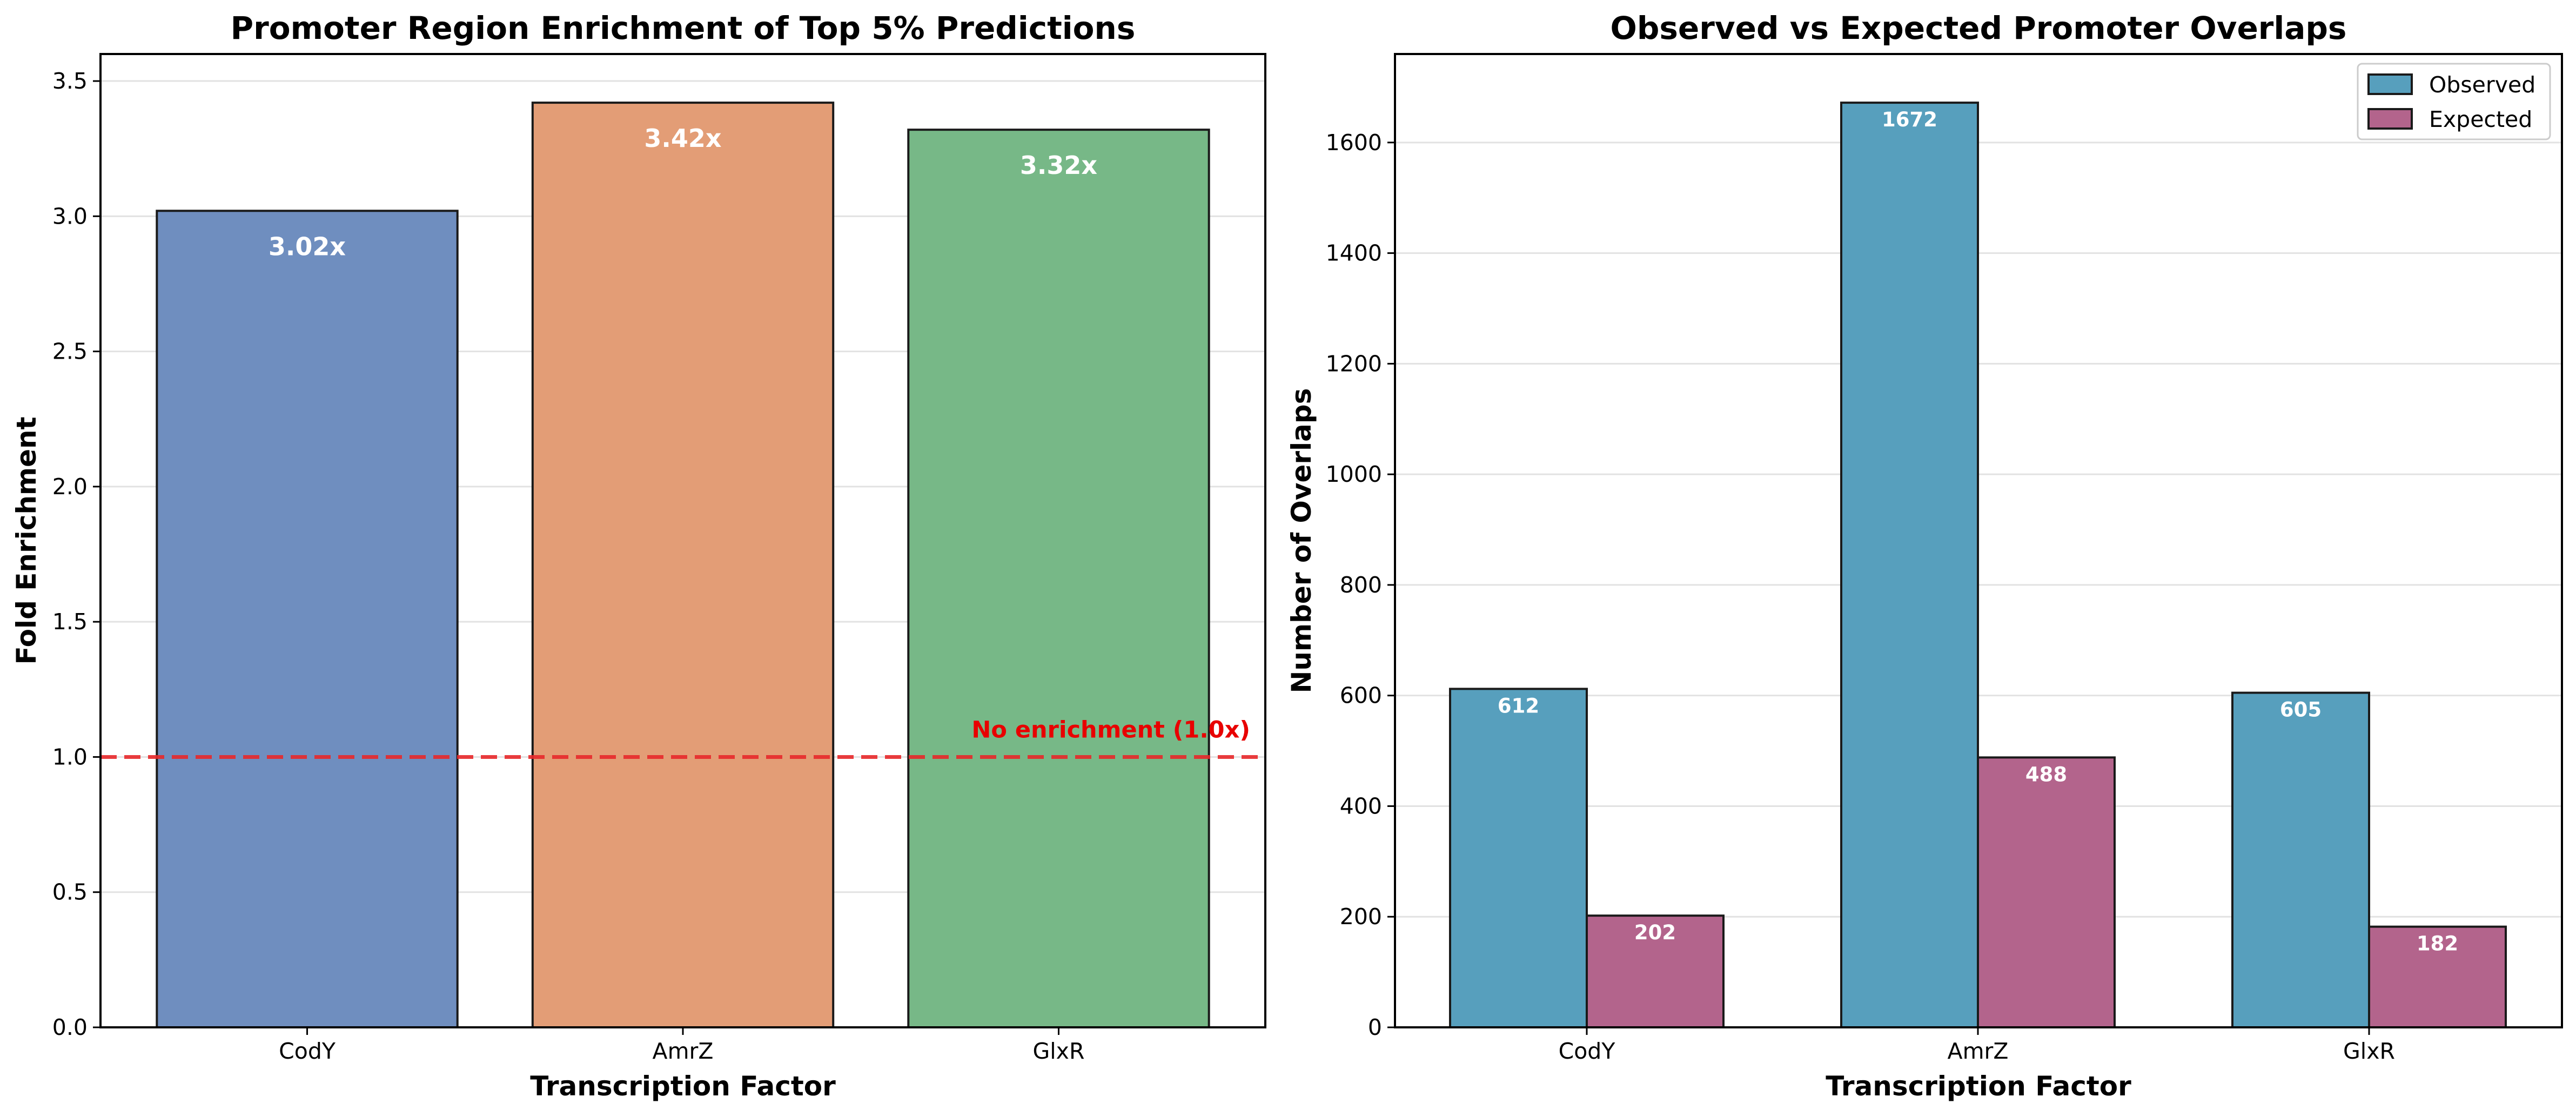  What do you see at coordinates (1354, 364) in the screenshot?
I see `right-y-tick-label: 1200` at bounding box center [1354, 364].